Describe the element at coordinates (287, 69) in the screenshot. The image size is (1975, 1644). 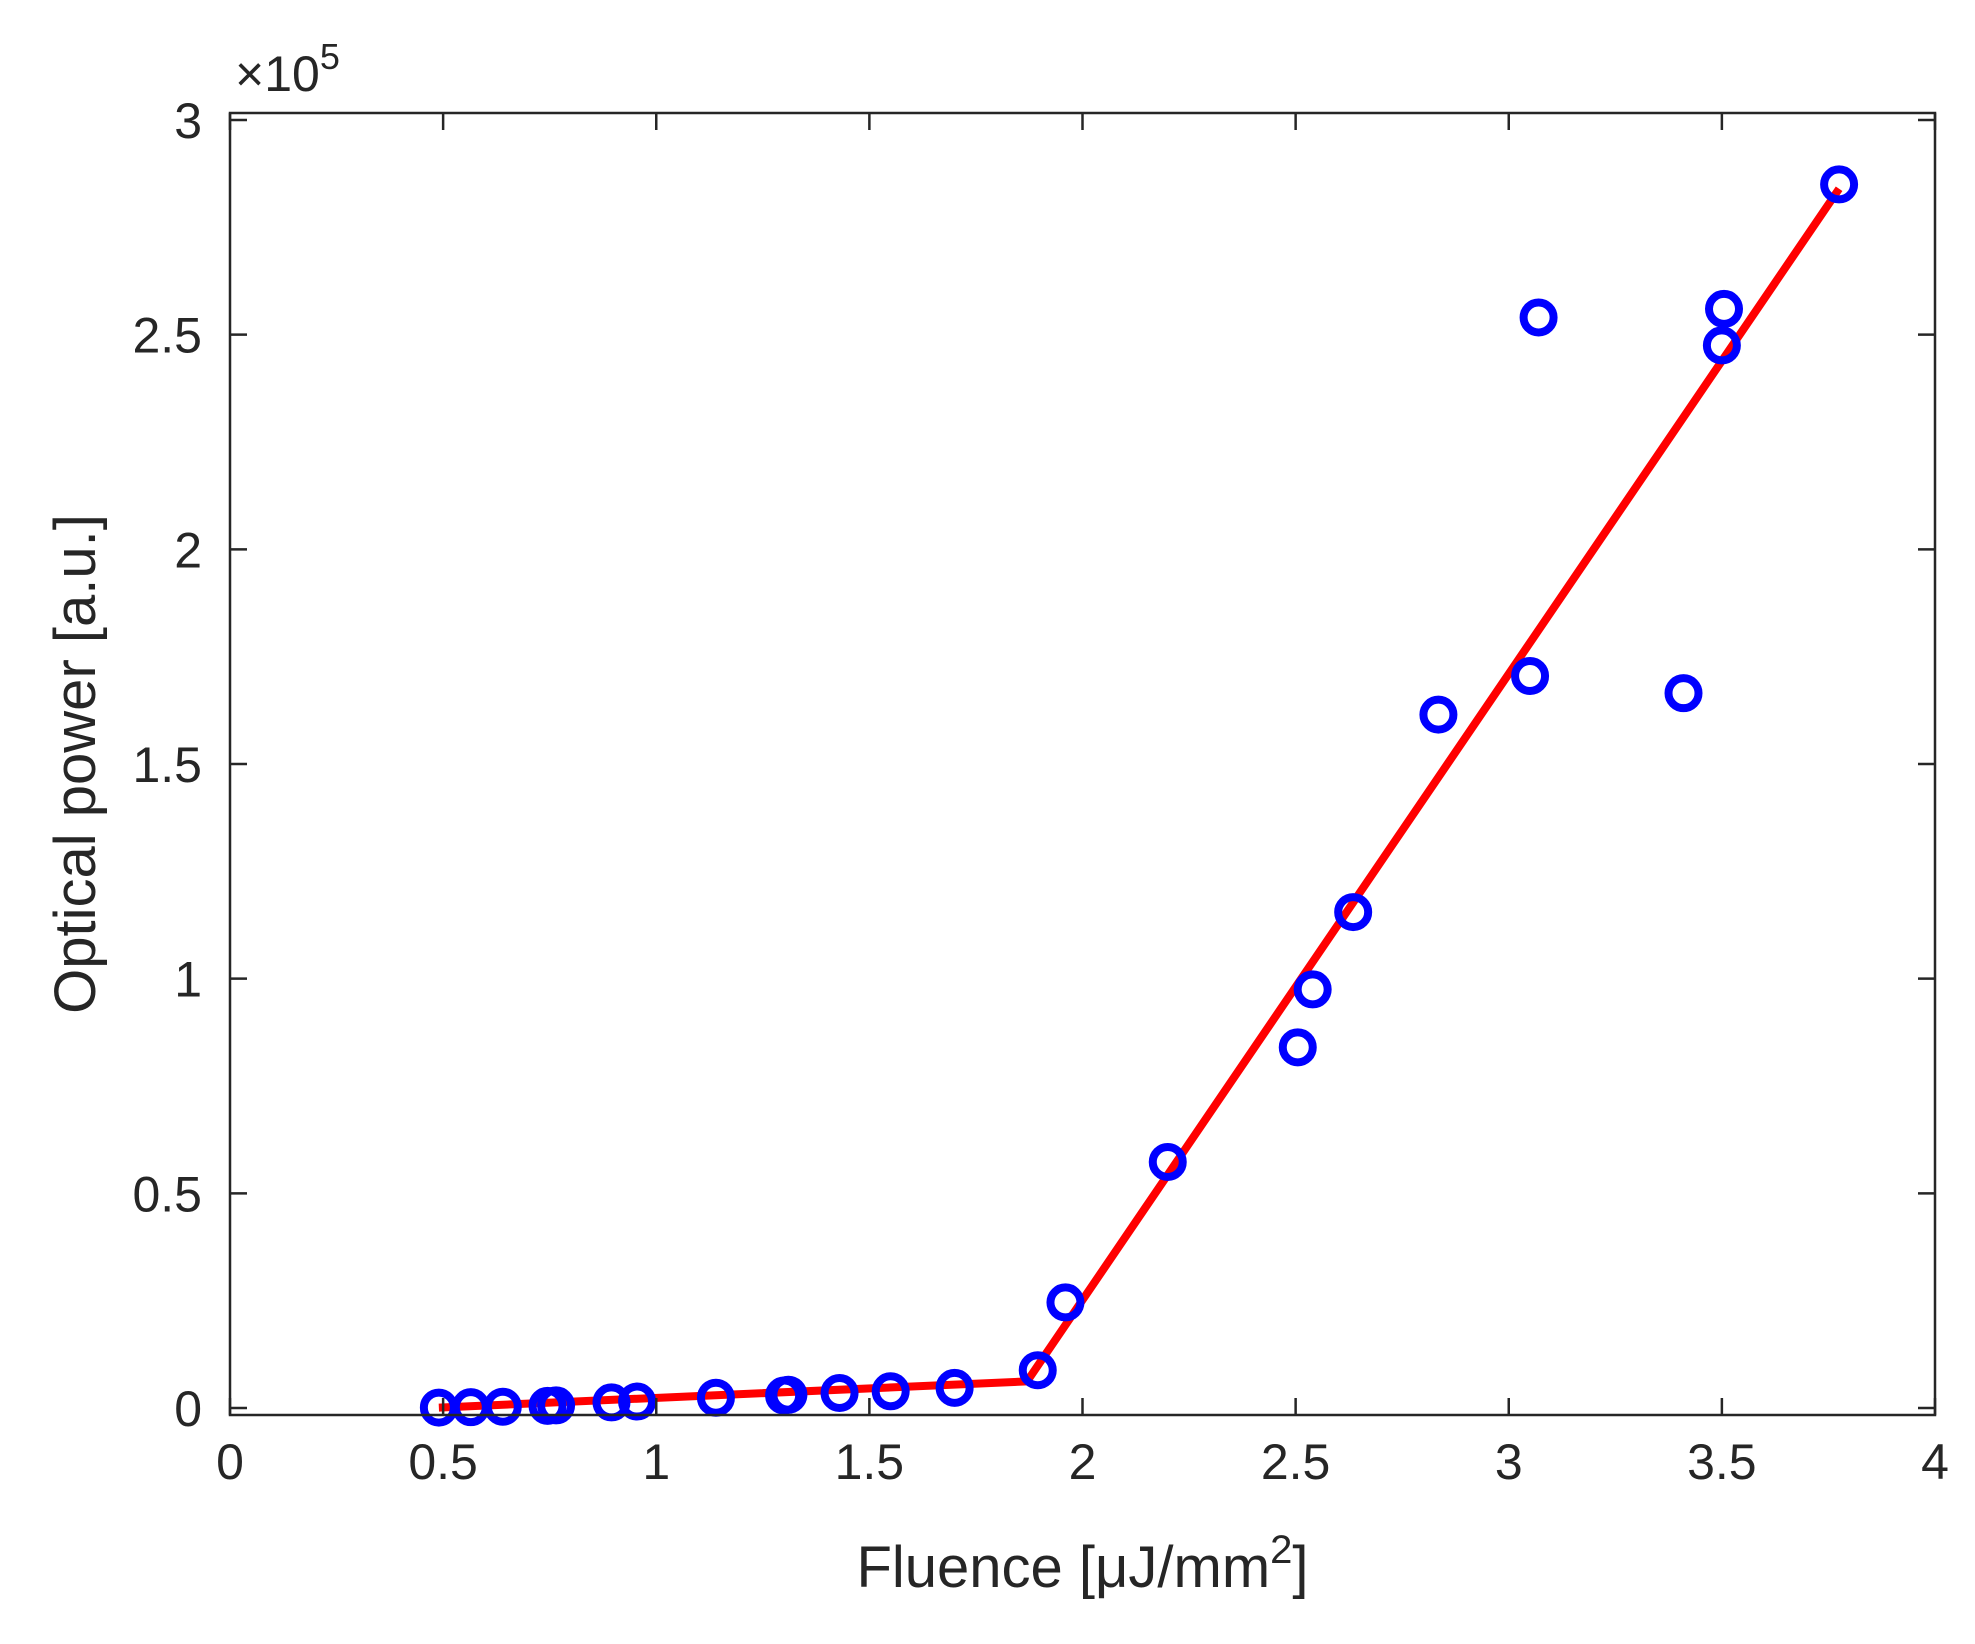
I see `y-axis-exponent: ×10⁵` at that location.